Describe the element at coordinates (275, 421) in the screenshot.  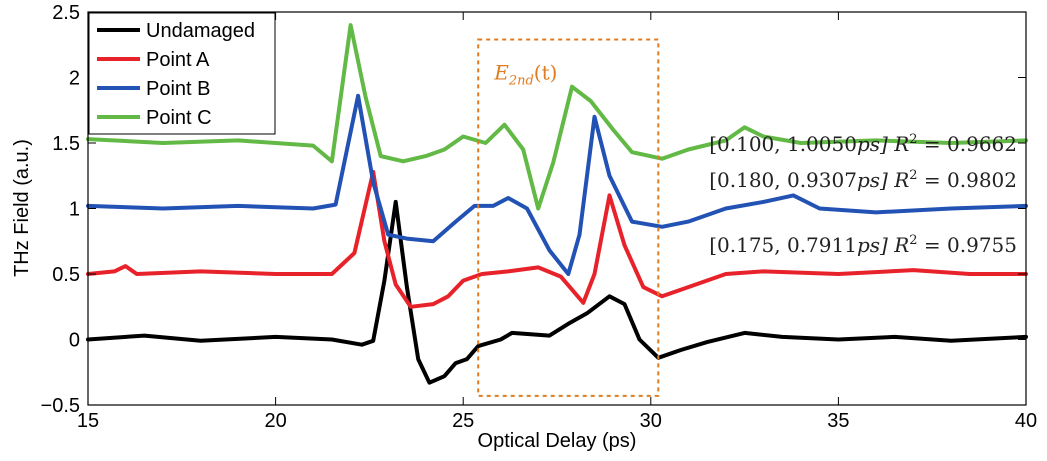
I see `x-tick-label: 20` at that location.